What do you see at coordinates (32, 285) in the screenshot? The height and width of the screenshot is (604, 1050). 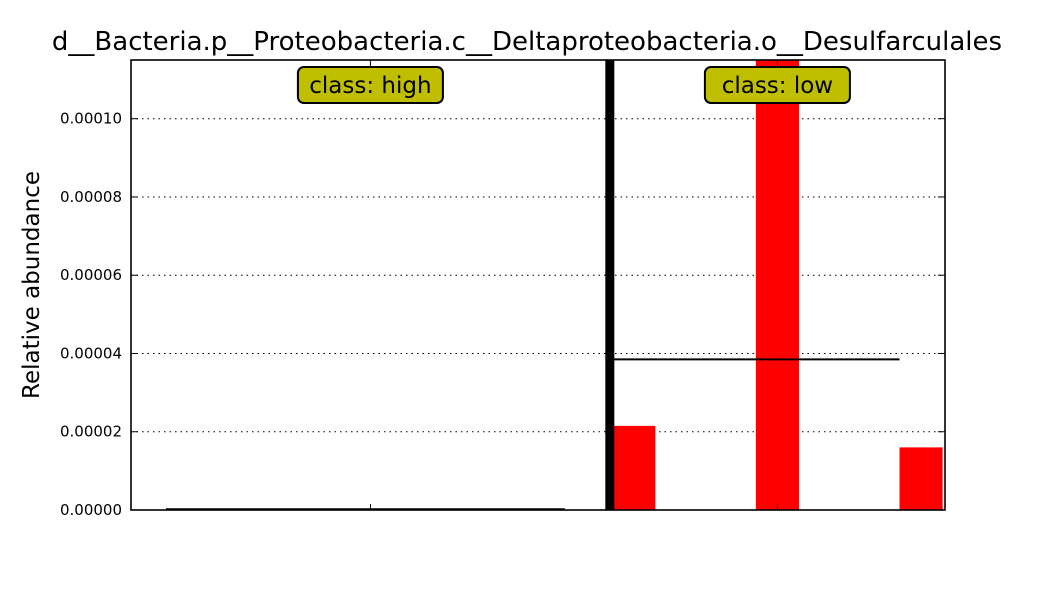 I see `y-axis-label: Relative abundance` at bounding box center [32, 285].